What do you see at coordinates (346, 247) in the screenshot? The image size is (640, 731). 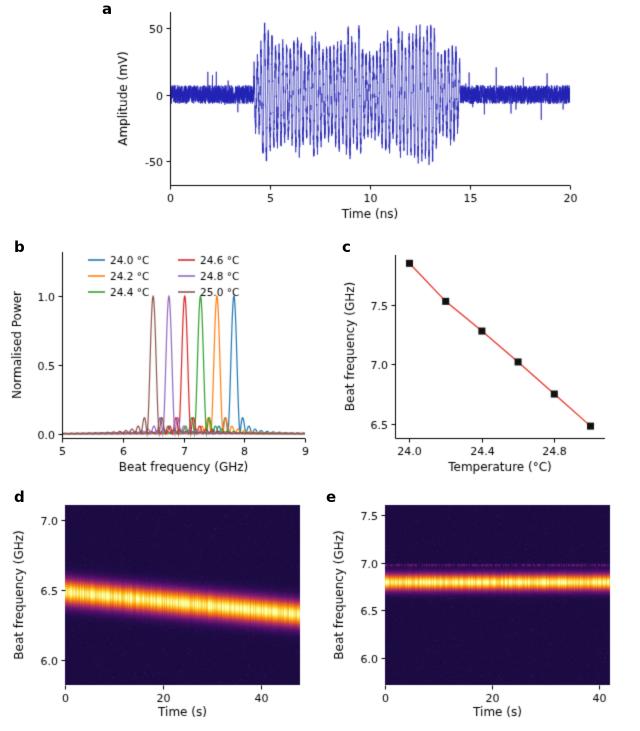 I see `panel-label-c: c` at bounding box center [346, 247].